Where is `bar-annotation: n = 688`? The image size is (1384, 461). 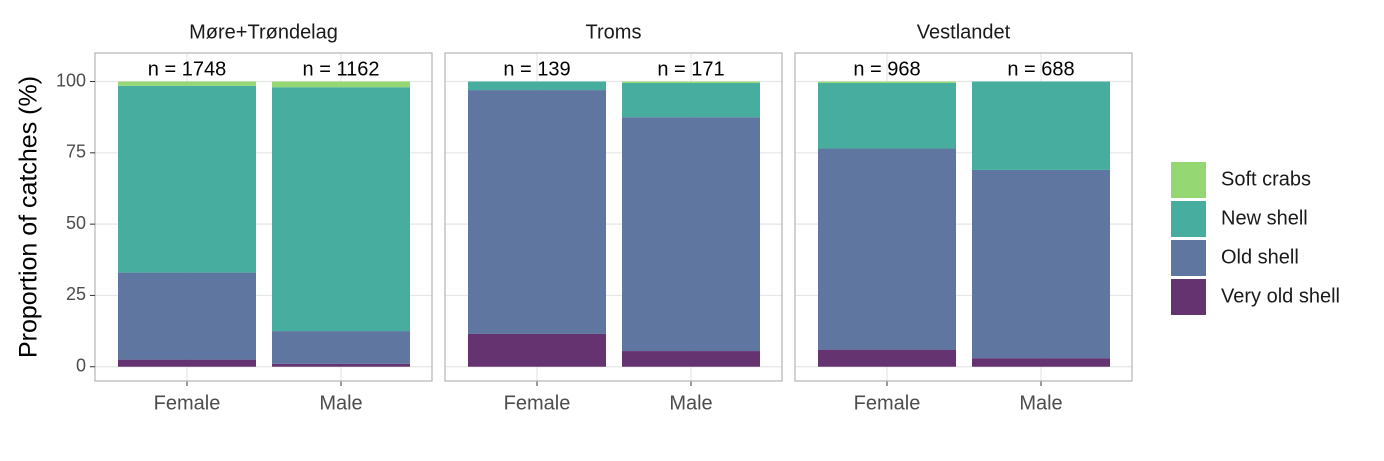 bar-annotation: n = 688 is located at coordinates (1040, 69).